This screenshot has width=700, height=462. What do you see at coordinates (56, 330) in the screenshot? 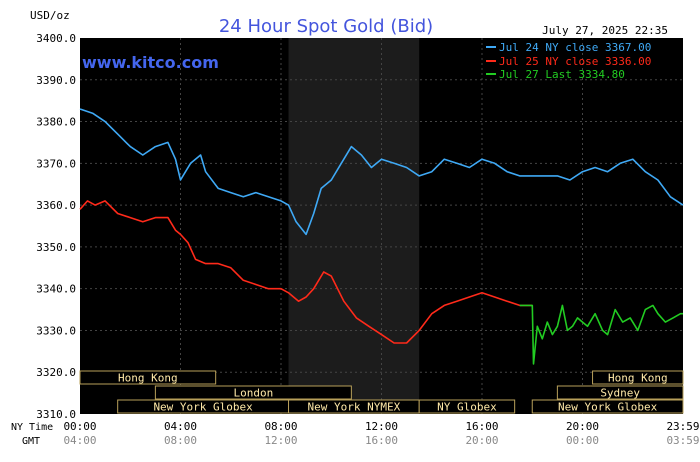
I see `y-tick-label: 3330.0` at bounding box center [56, 330].